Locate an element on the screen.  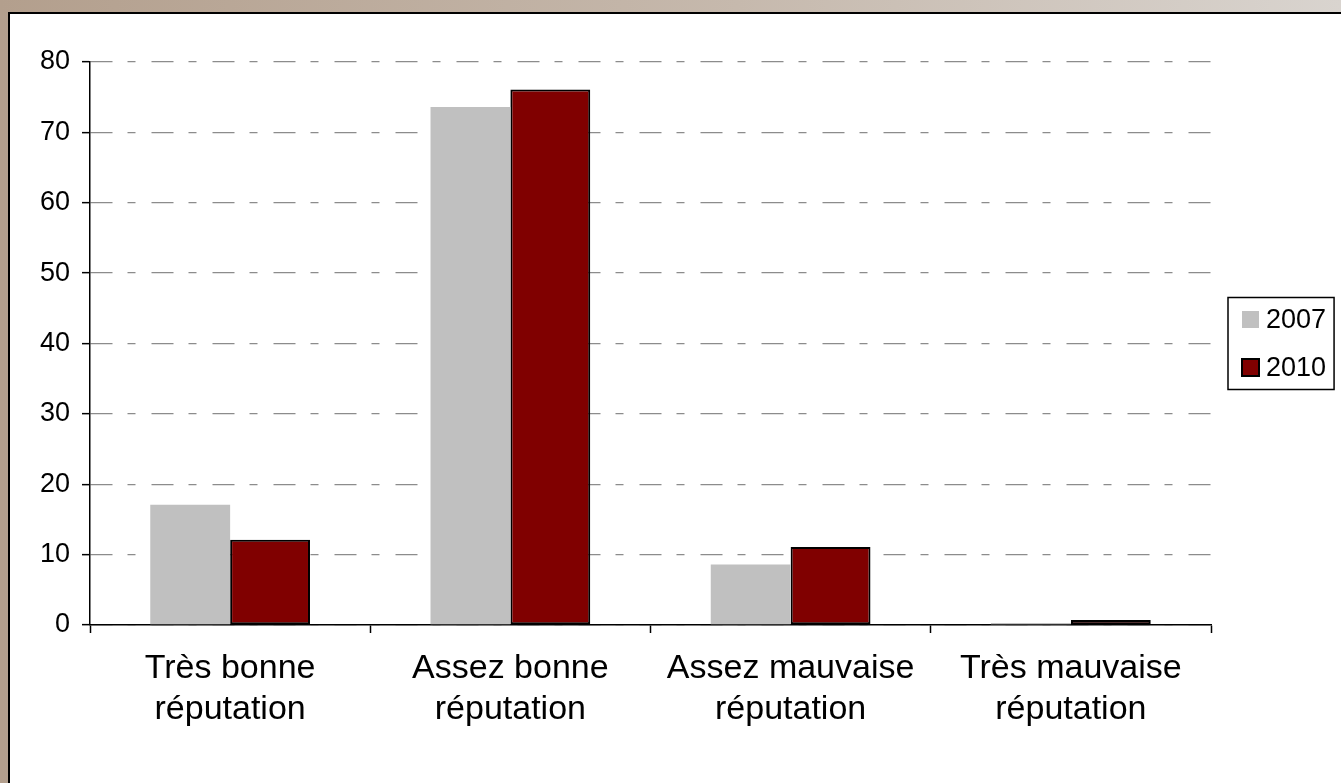
y-tick-label: 40 is located at coordinates (54, 341).